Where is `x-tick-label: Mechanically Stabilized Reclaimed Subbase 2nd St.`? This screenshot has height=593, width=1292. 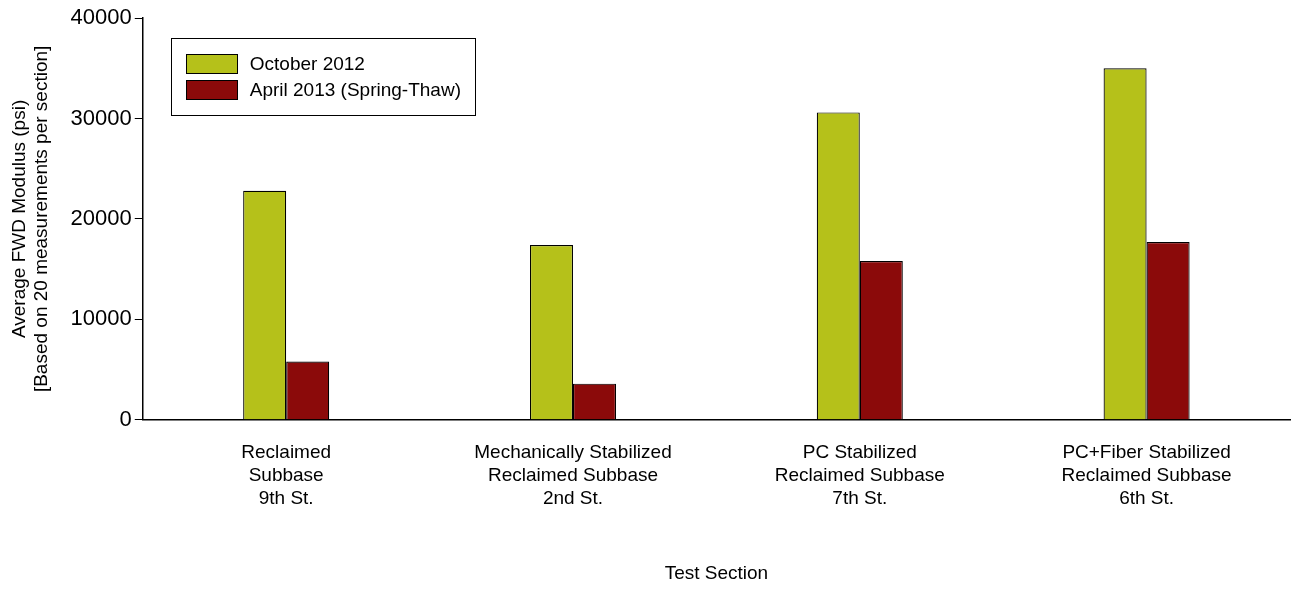
x-tick-label: Mechanically Stabilized Reclaimed Subbase 2nd St. is located at coordinates (573, 475).